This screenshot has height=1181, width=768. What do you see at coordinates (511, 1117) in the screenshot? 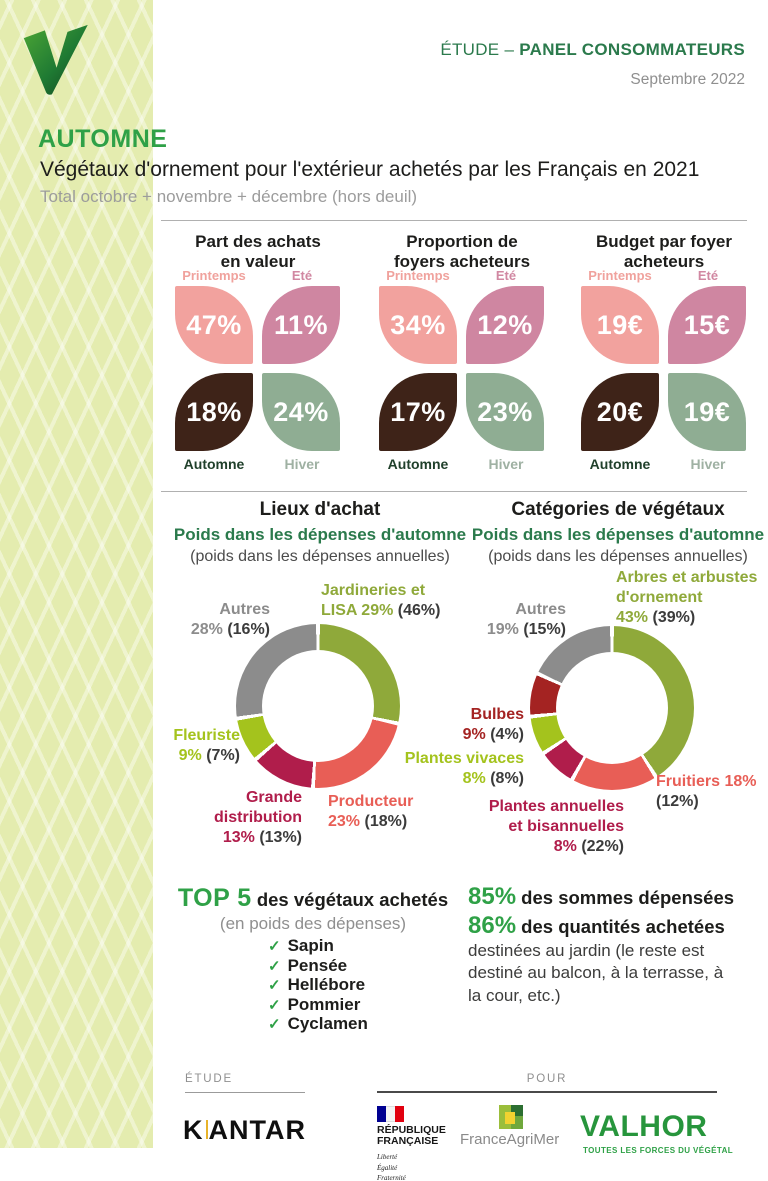
I see `franceagrimer-icon` at bounding box center [511, 1117].